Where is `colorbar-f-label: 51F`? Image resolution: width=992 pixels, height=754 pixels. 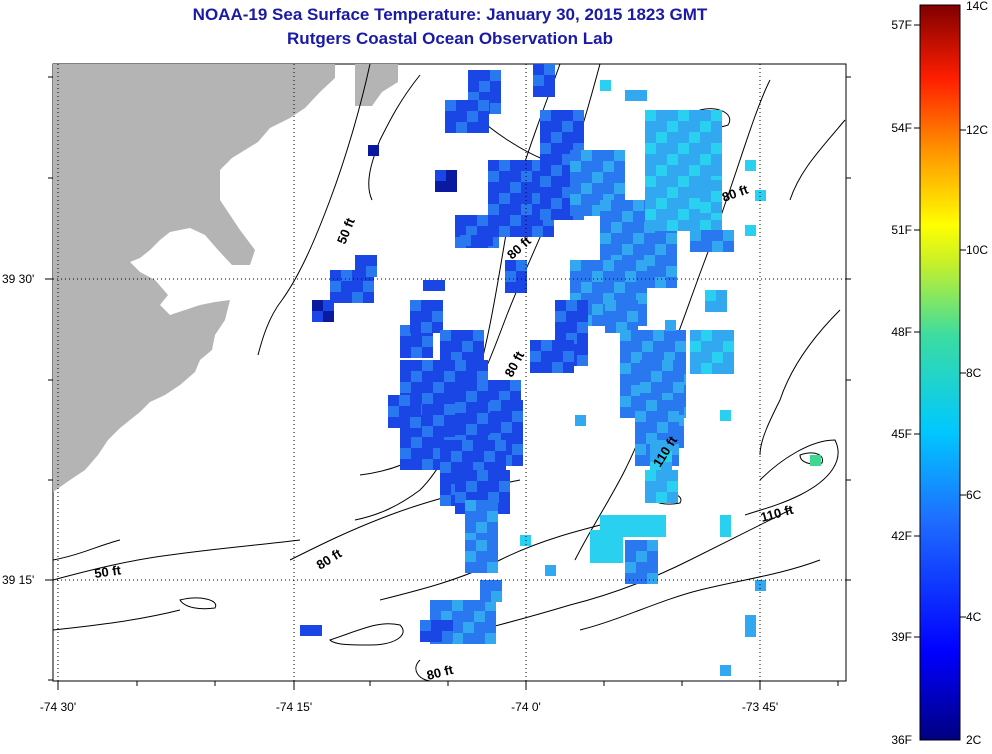 colorbar-f-label: 51F is located at coordinates (901, 230).